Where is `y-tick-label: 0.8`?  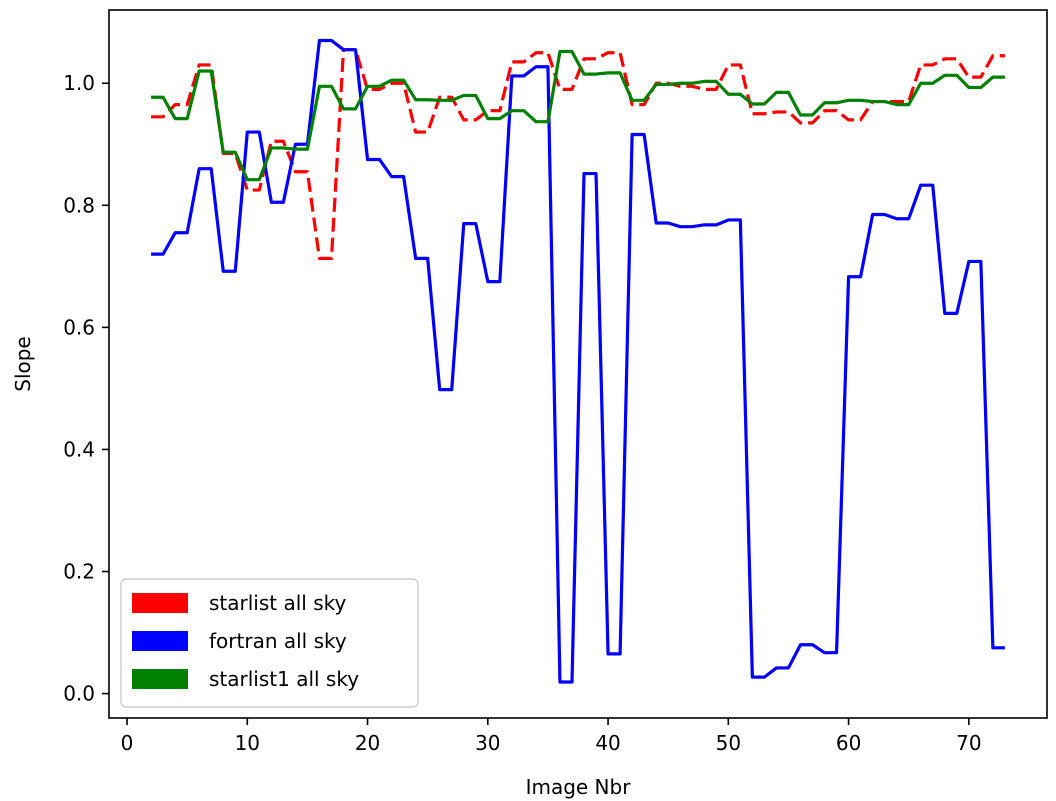
y-tick-label: 0.8 is located at coordinates (79, 205).